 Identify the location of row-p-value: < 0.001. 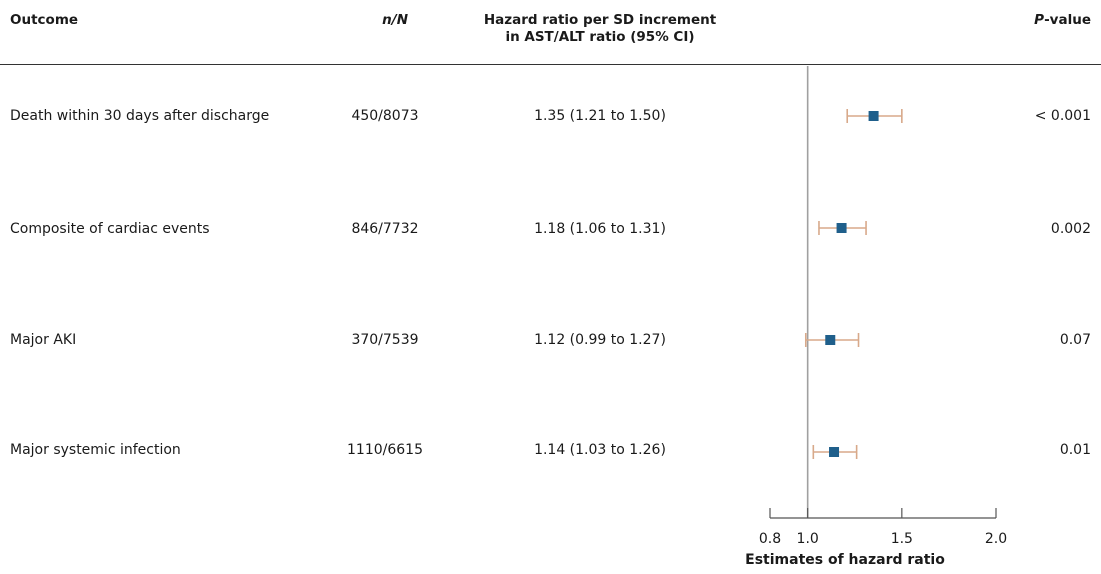
(1062, 116).